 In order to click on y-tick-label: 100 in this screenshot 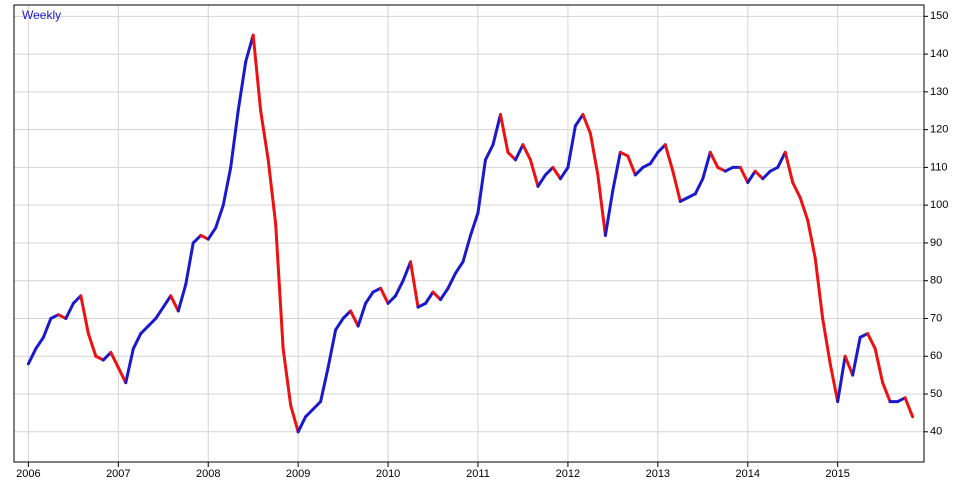, I will do `click(939, 205)`.